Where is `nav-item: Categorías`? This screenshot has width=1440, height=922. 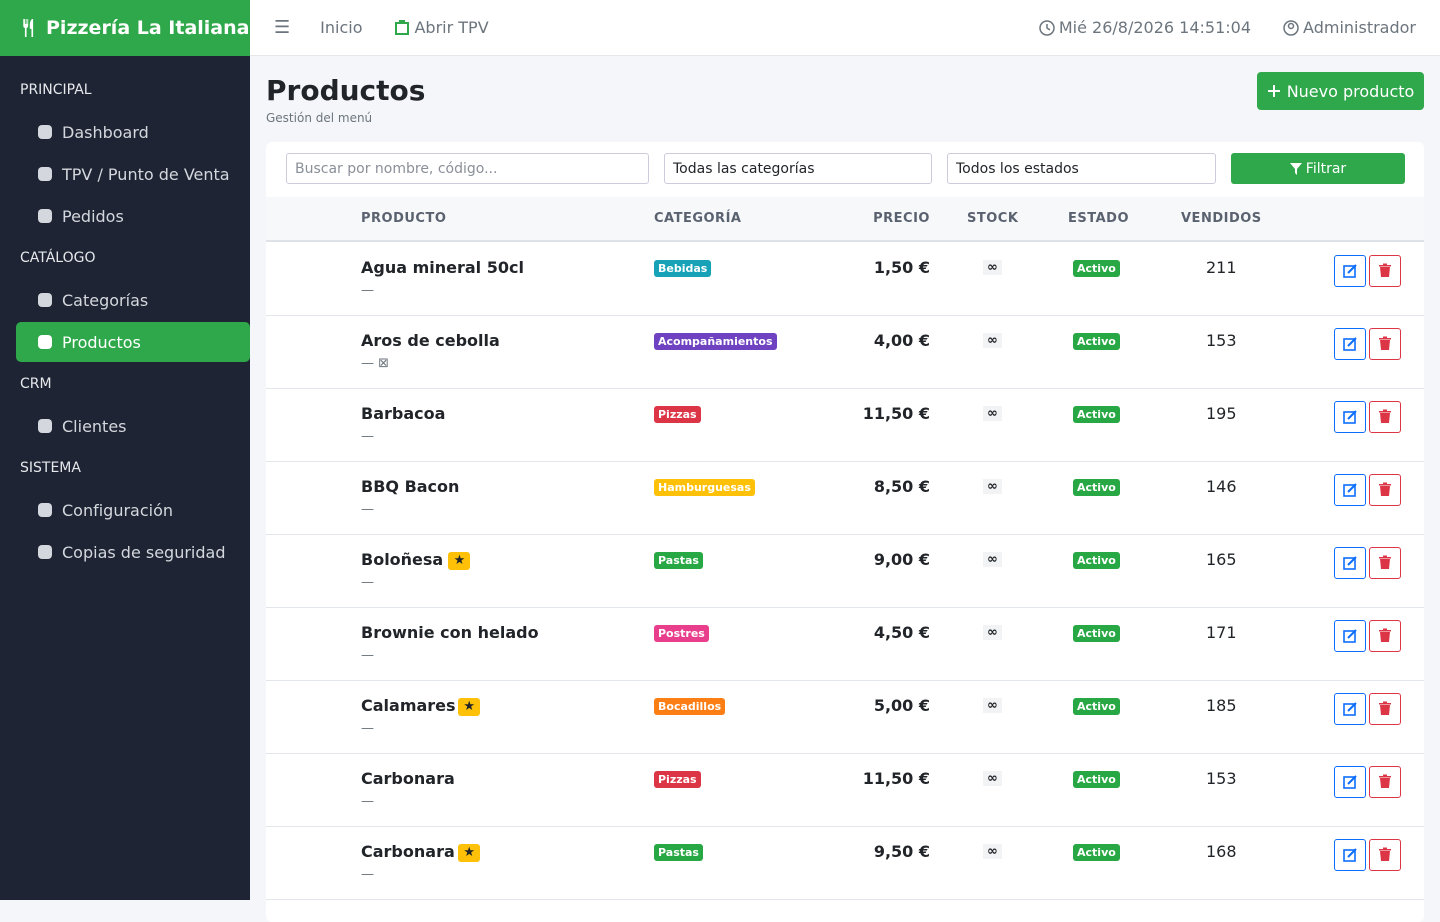 nav-item: Categorías is located at coordinates (133, 300).